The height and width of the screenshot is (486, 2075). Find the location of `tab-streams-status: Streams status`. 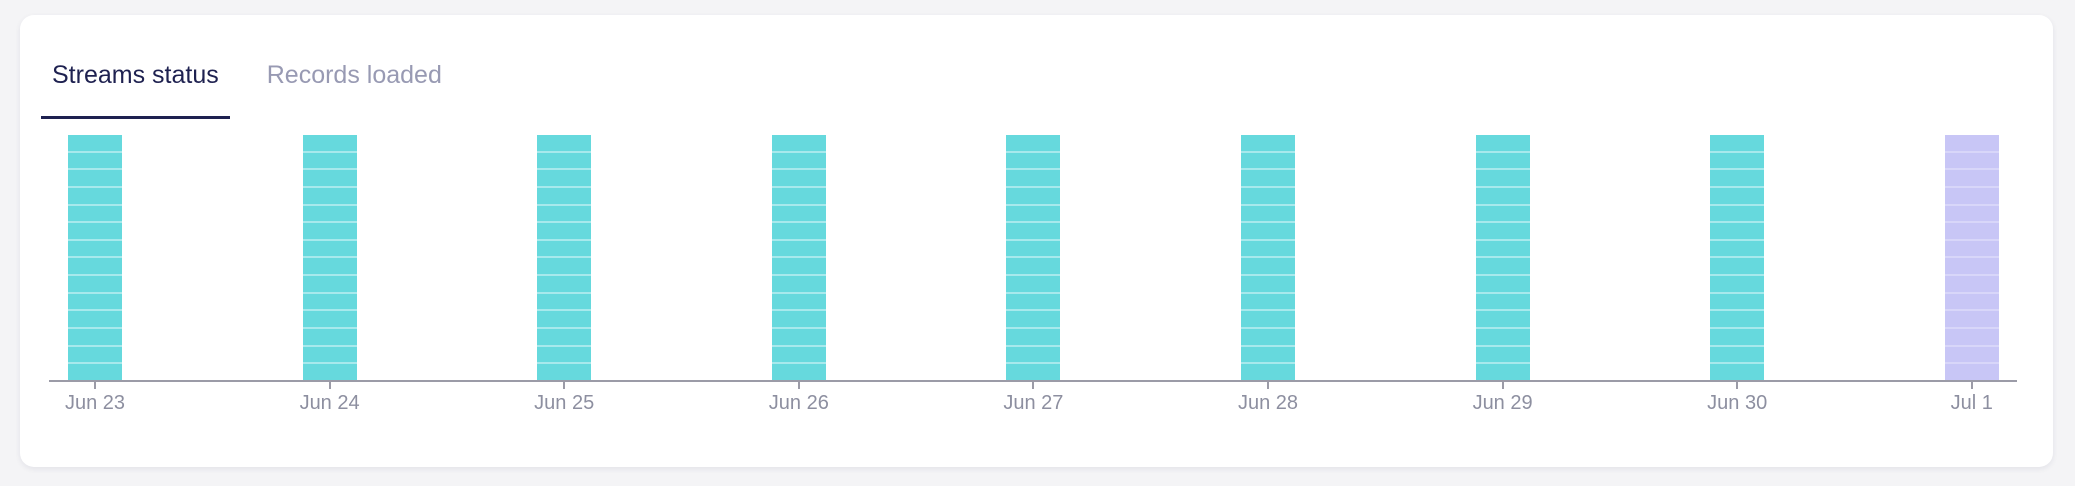

tab-streams-status: Streams status is located at coordinates (135, 89).